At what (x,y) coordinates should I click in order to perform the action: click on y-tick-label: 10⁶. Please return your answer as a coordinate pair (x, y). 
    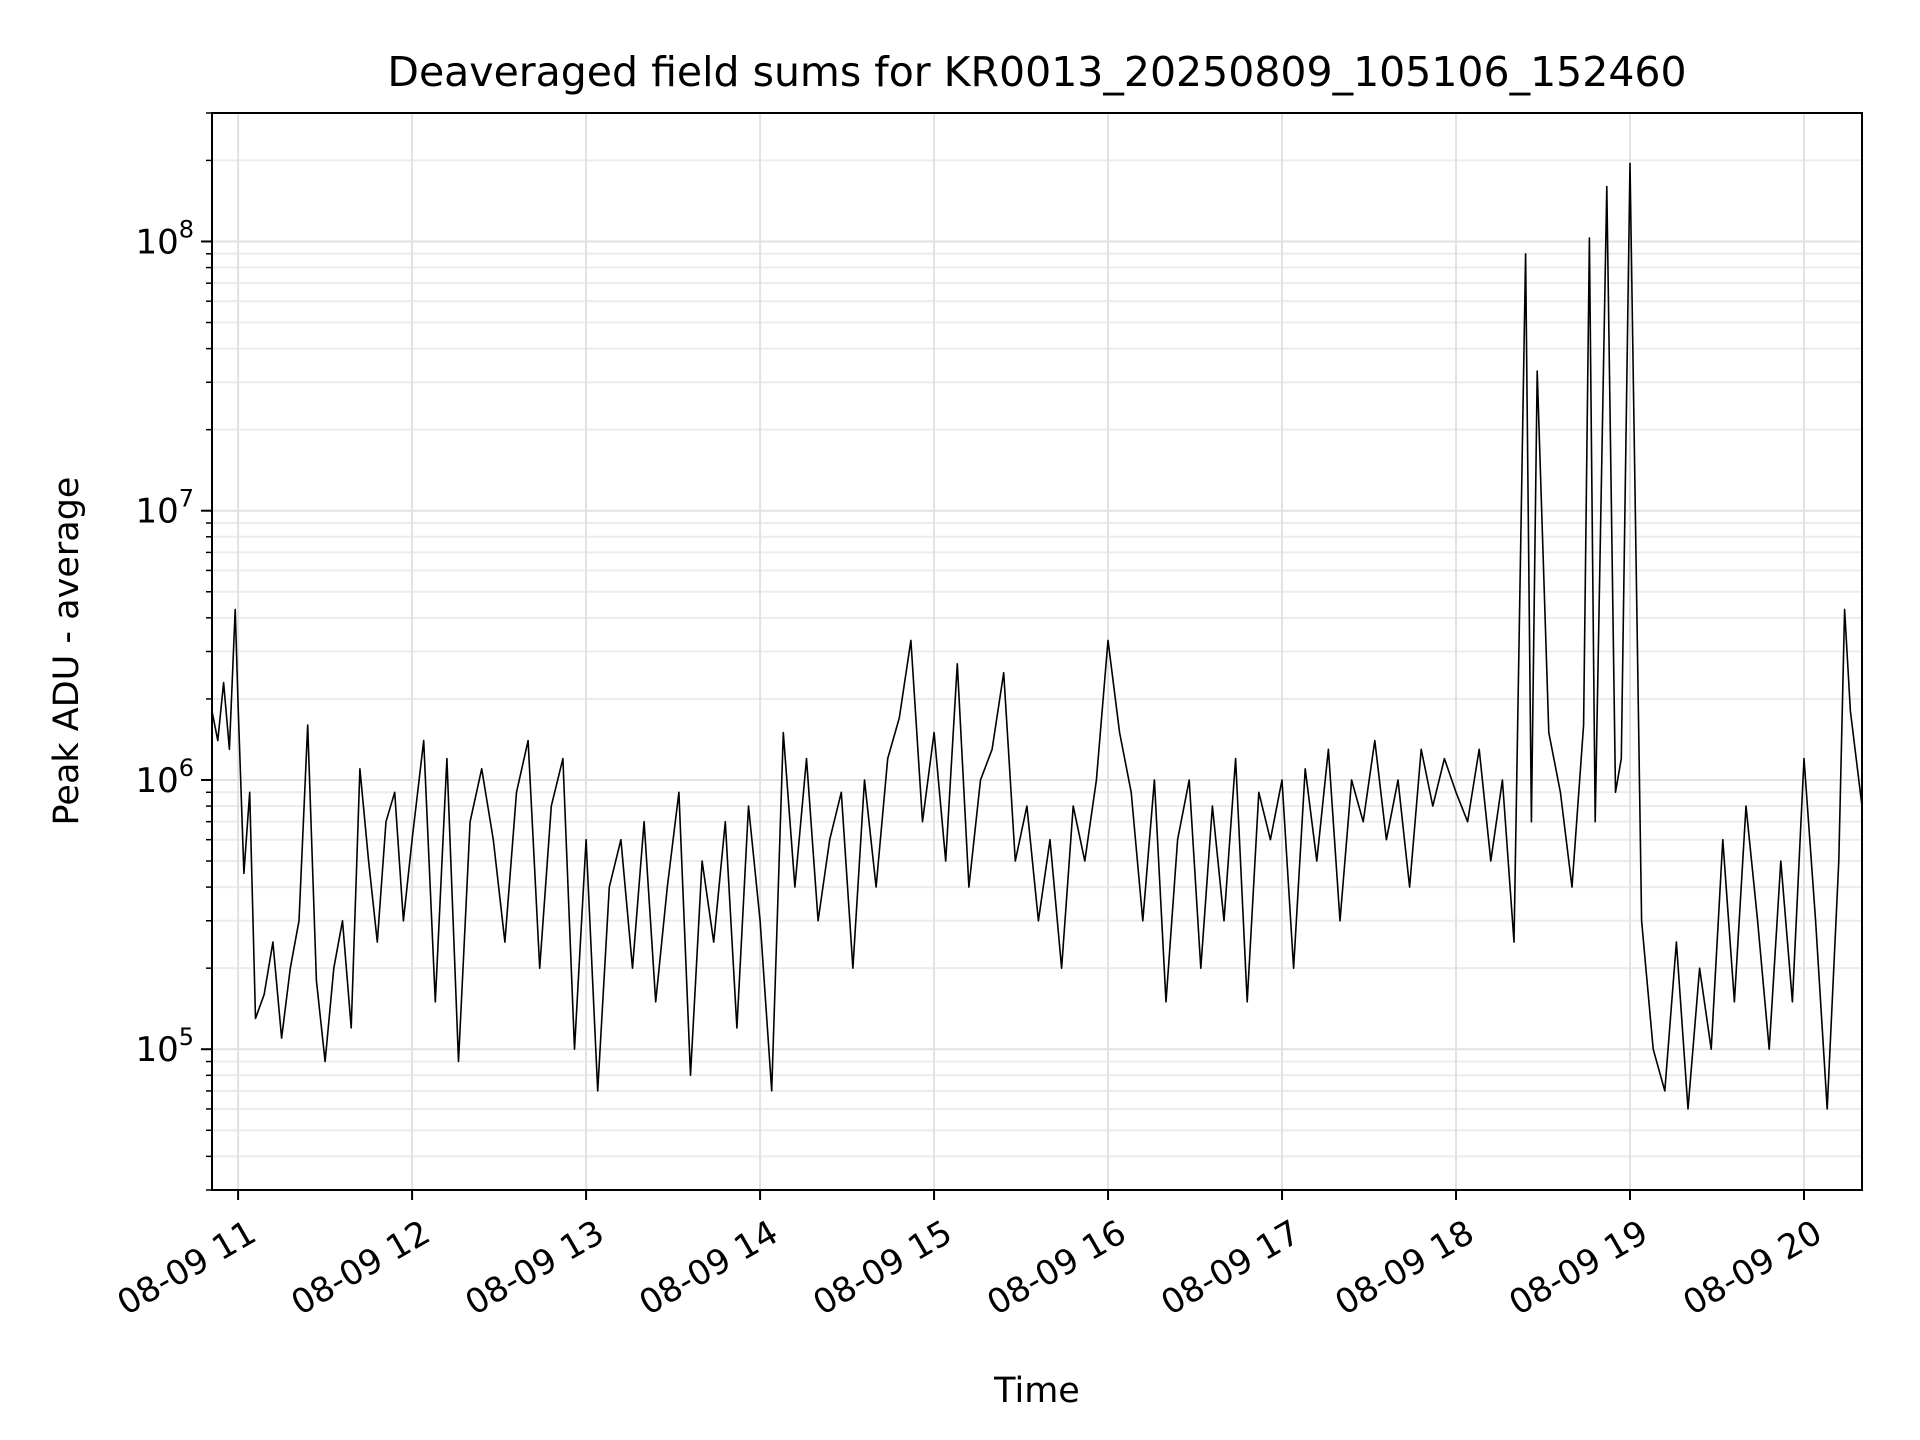
    Looking at the image, I should click on (164, 777).